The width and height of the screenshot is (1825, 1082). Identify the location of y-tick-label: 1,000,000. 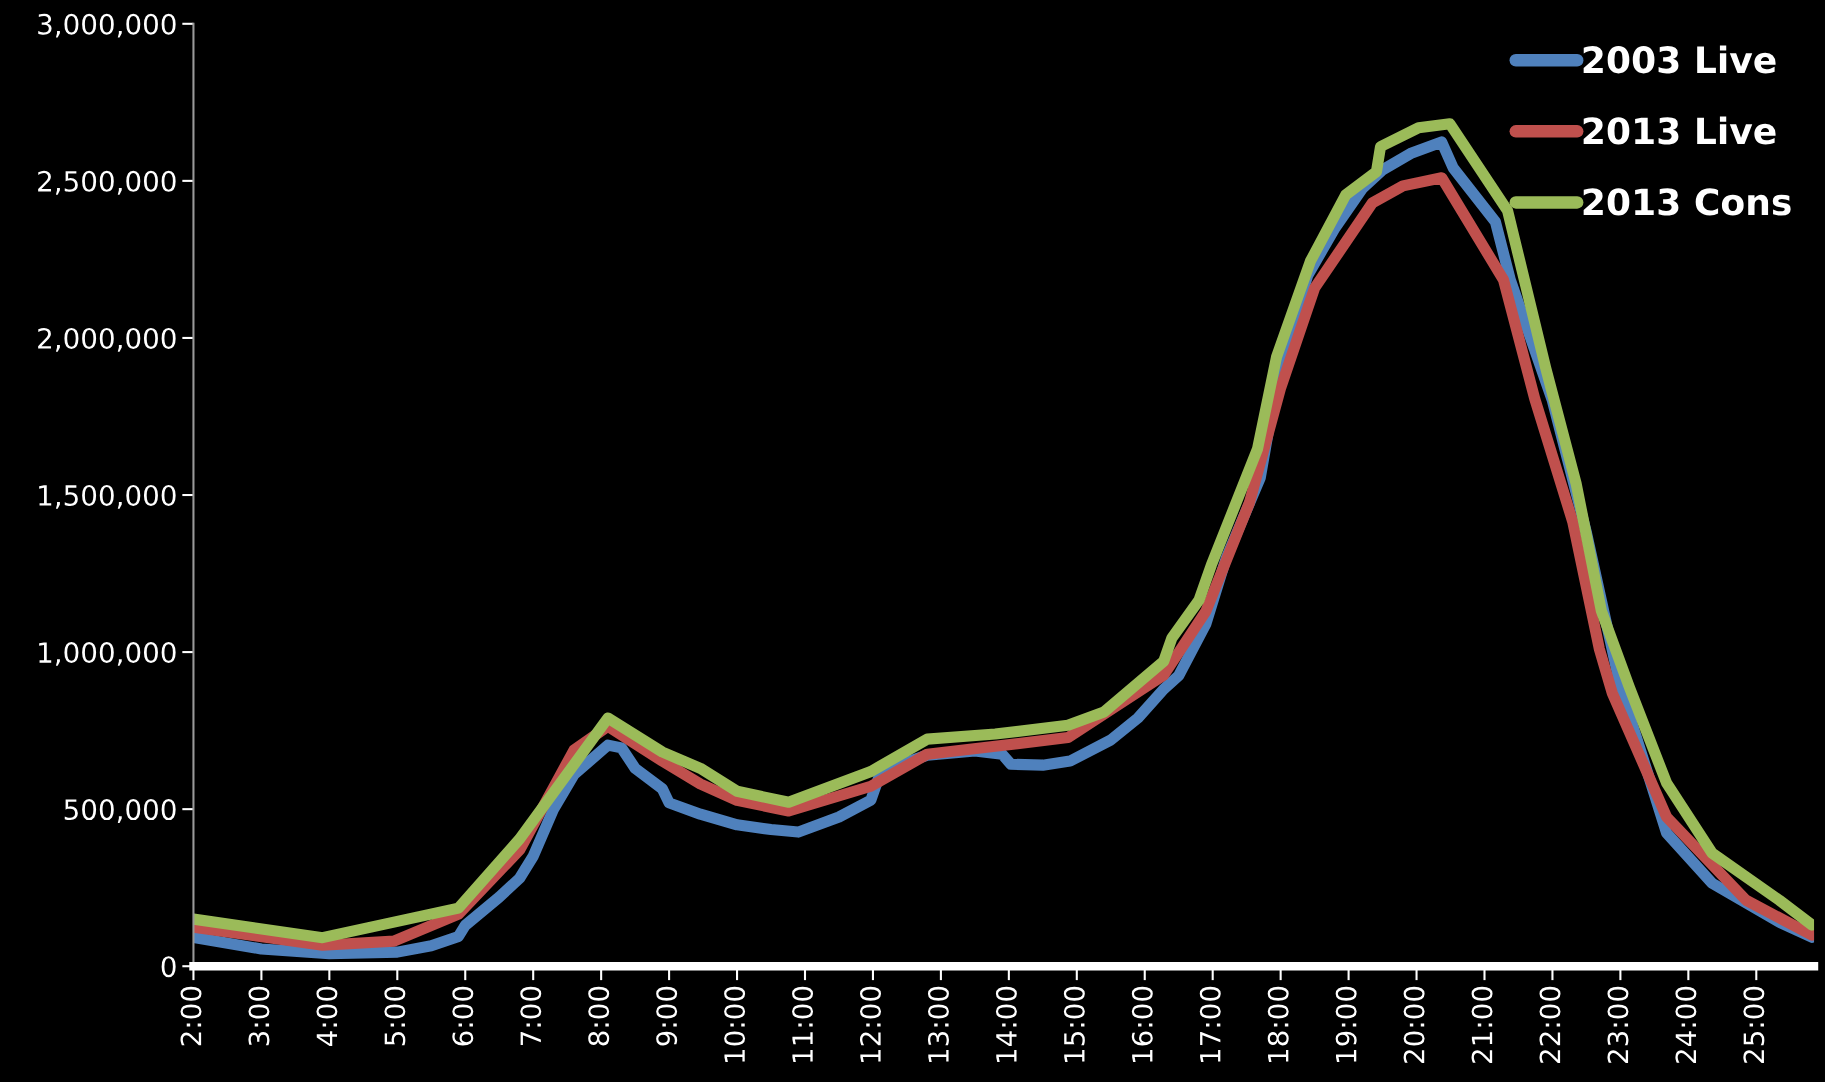
(107, 654).